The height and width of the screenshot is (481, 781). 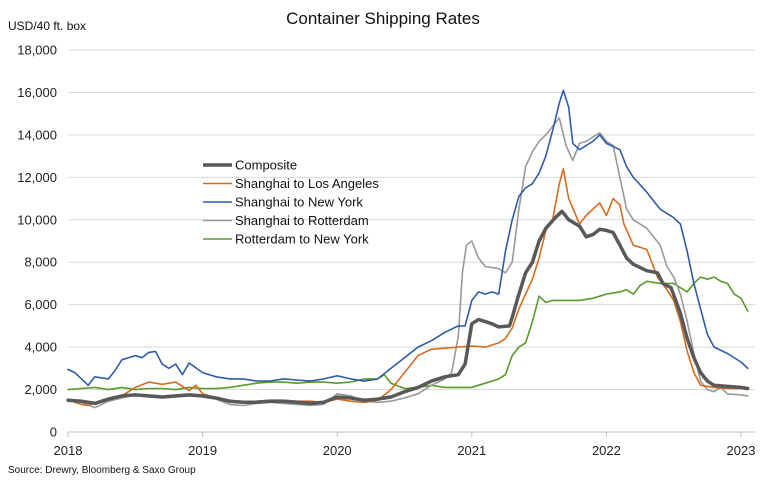 I want to click on y-tick-label: 6,000, so click(x=40, y=304).